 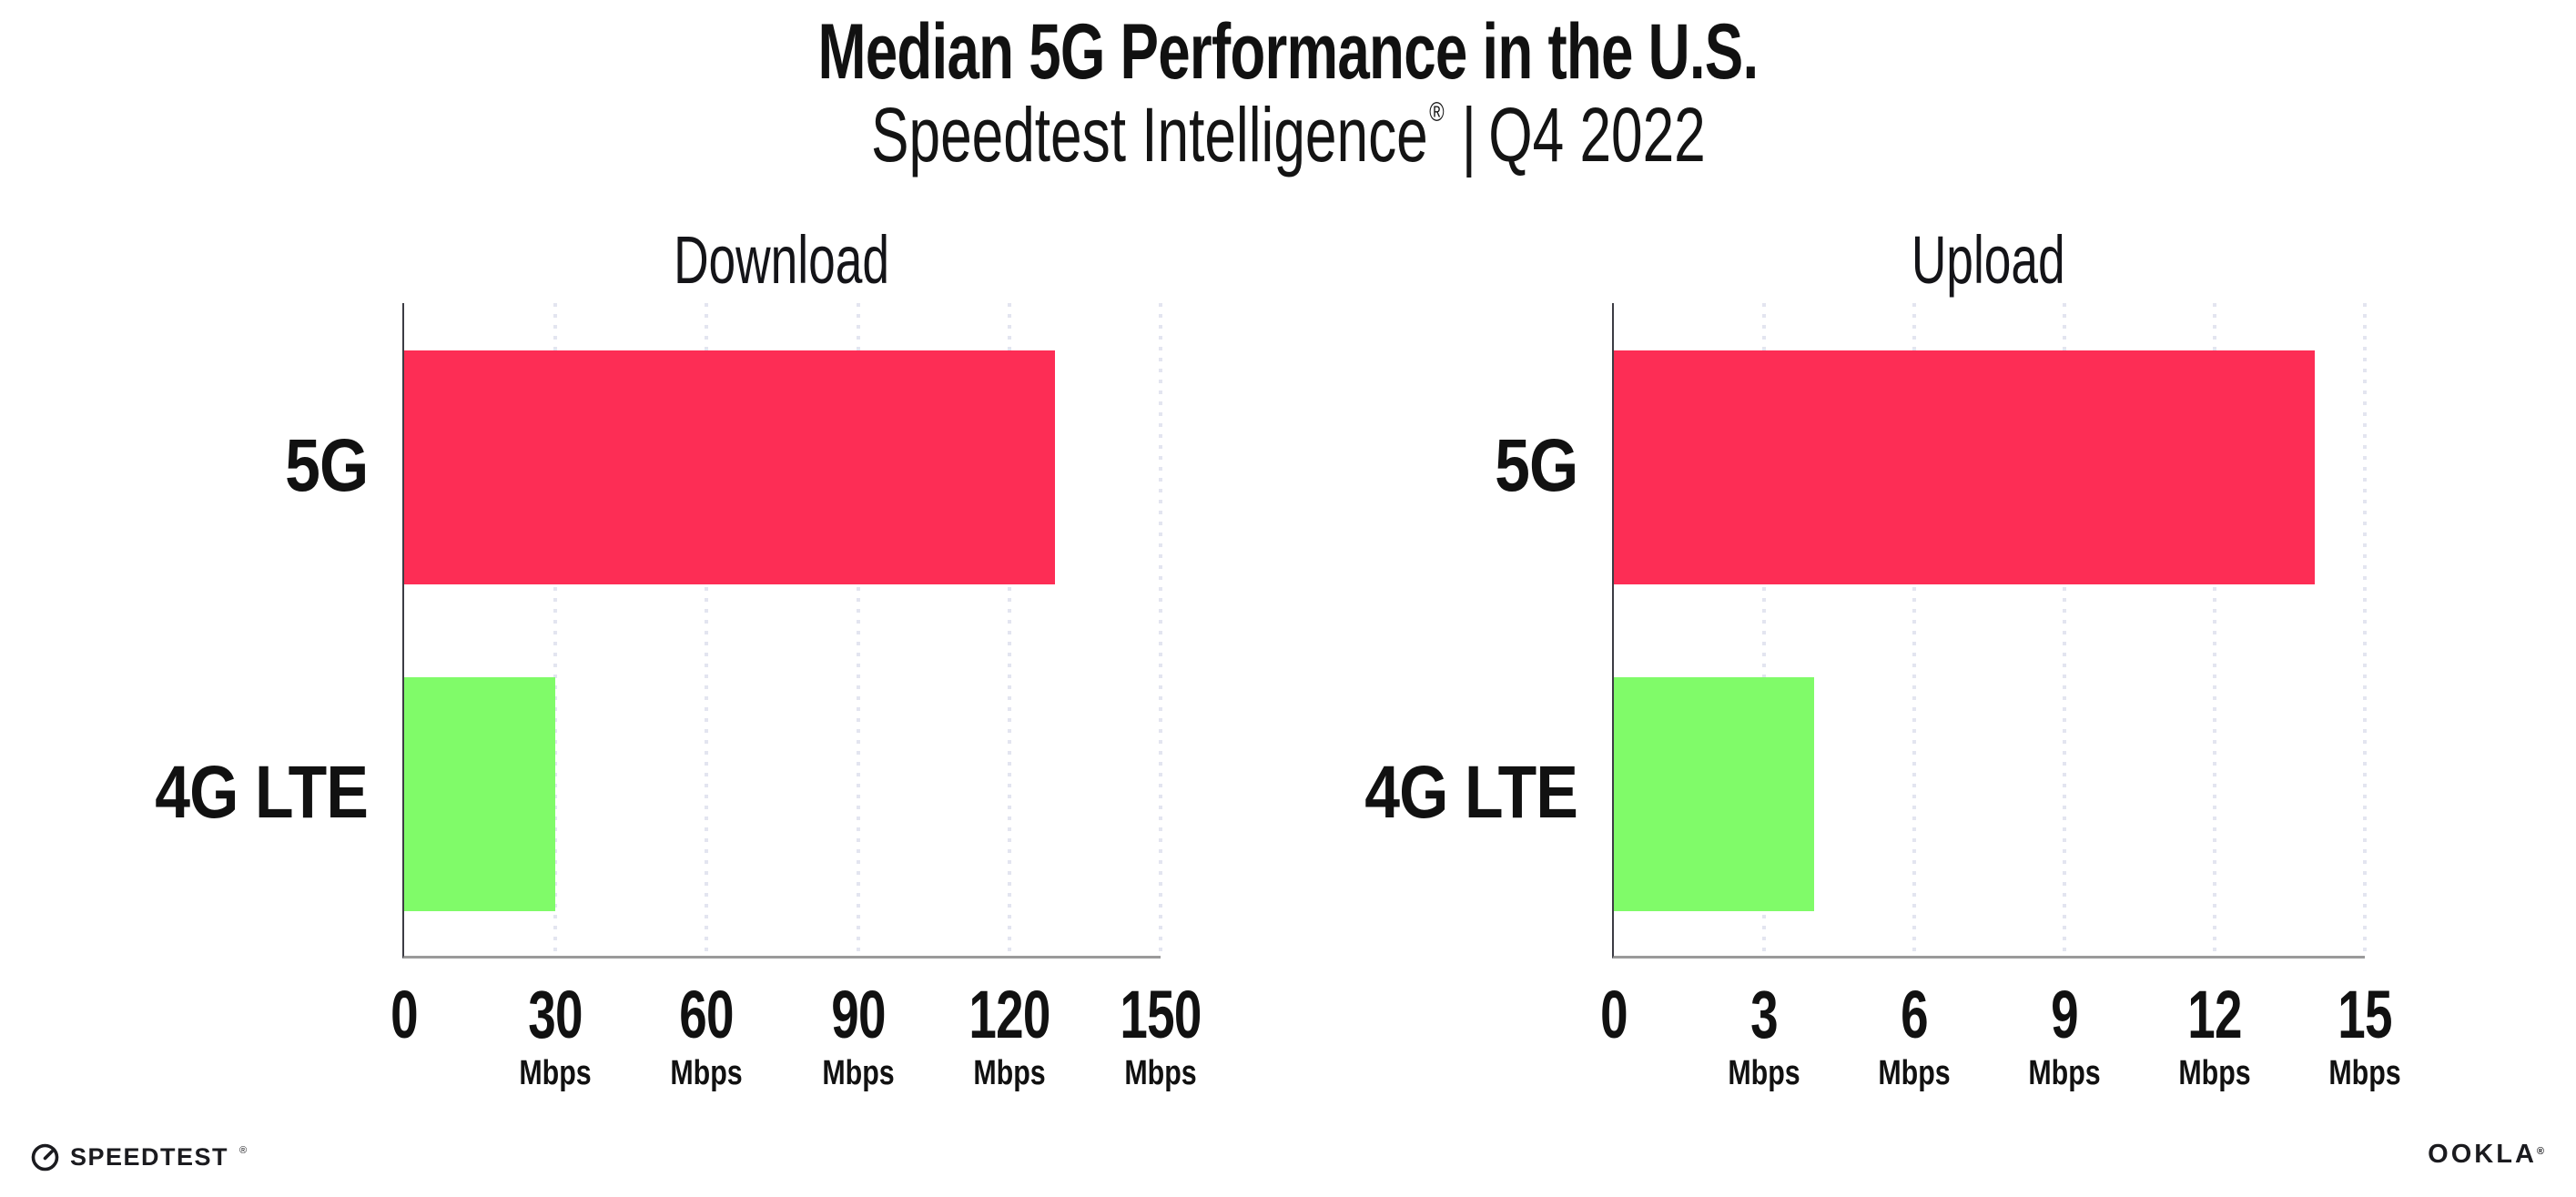 What do you see at coordinates (555, 1015) in the screenshot?
I see `x-tick-value: 30` at bounding box center [555, 1015].